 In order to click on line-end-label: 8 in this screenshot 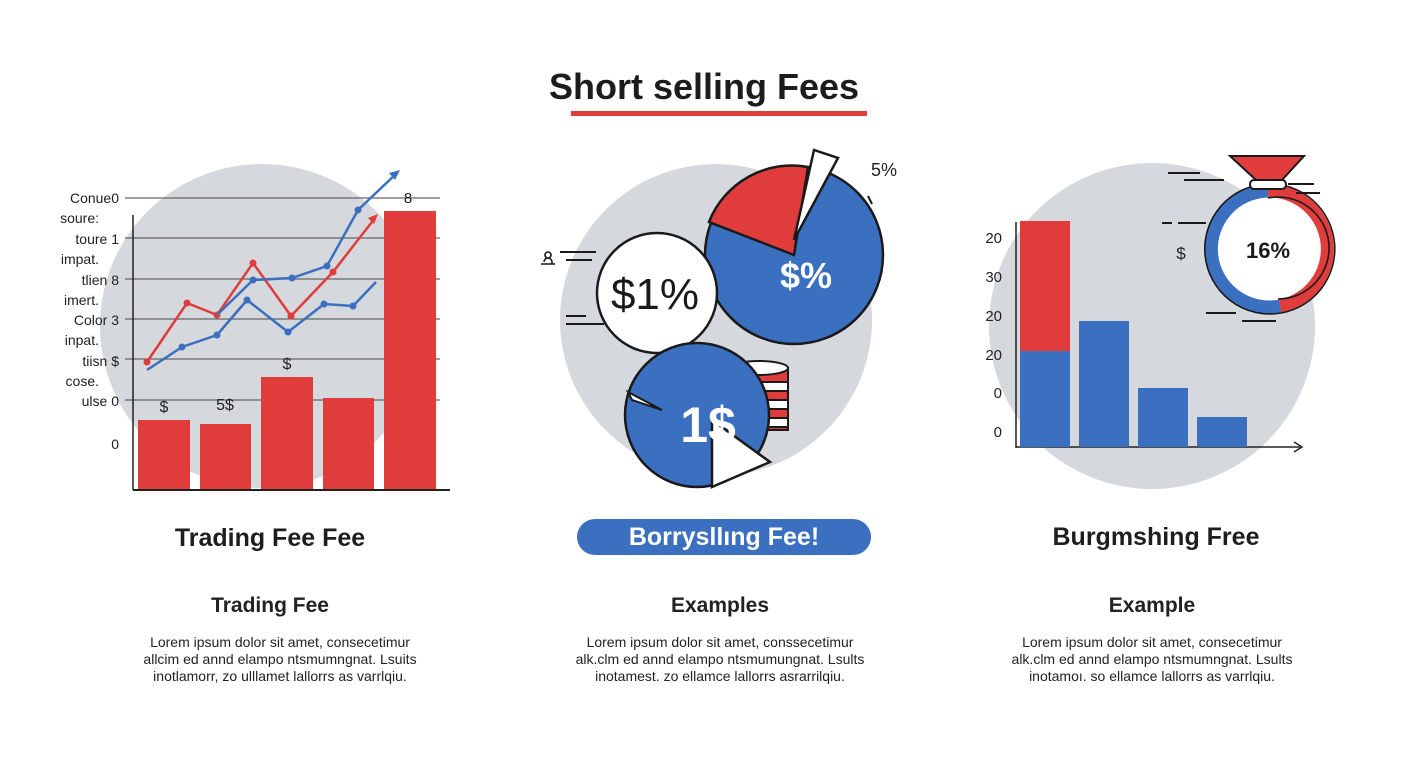, I will do `click(408, 198)`.